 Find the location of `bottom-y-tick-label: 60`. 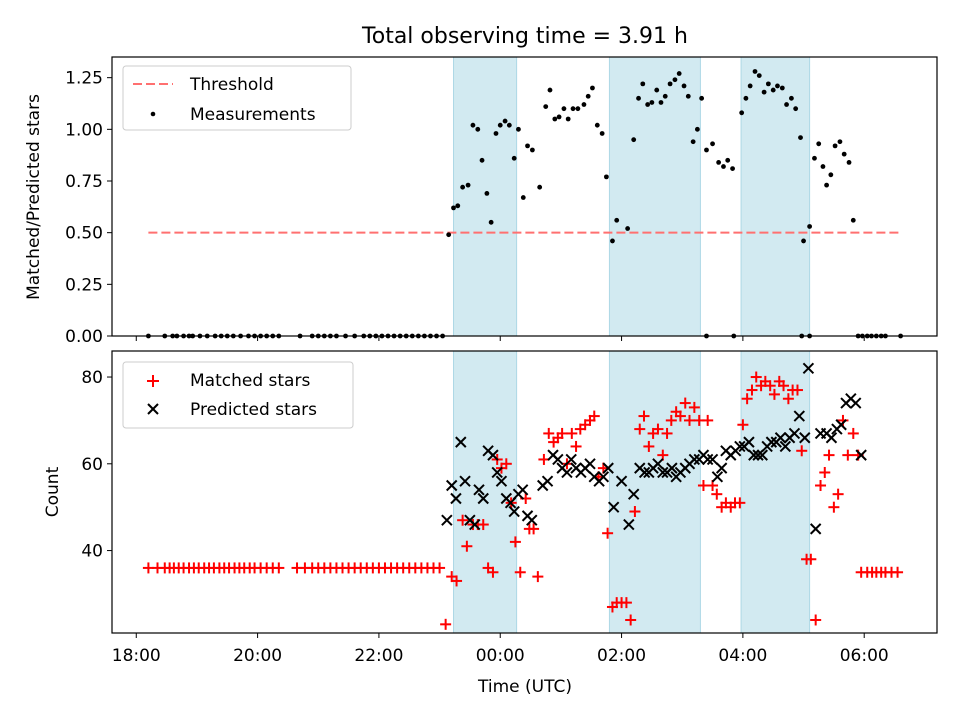

bottom-y-tick-label: 60 is located at coordinates (92, 465).